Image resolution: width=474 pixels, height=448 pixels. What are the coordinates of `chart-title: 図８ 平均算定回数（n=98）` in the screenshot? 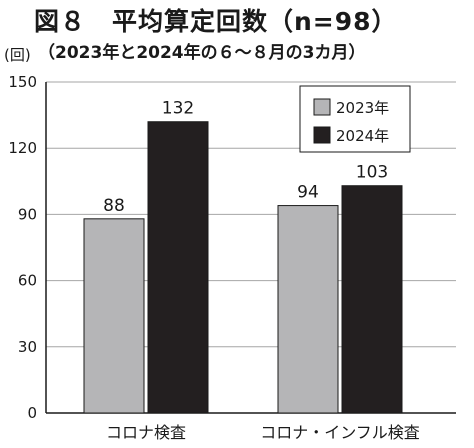 It's located at (216, 21).